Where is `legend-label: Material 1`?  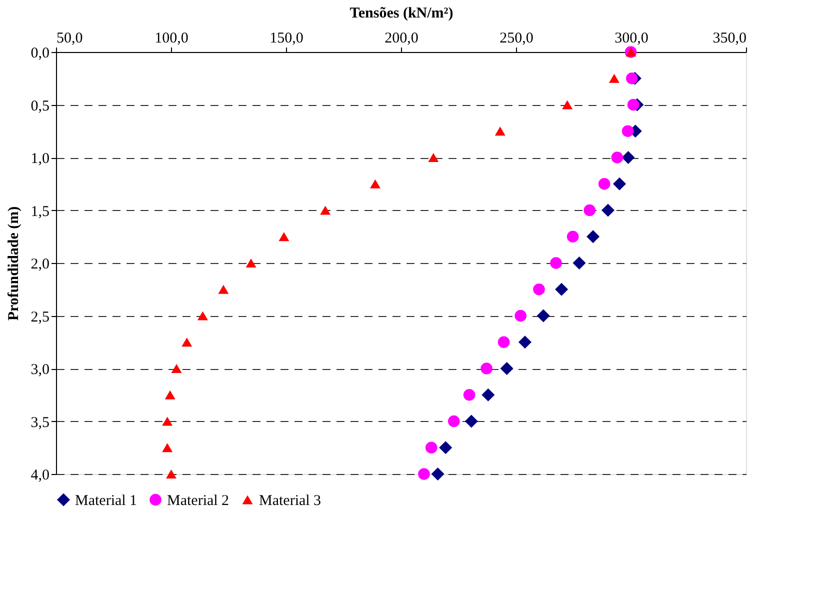
legend-label: Material 1 is located at coordinates (106, 500).